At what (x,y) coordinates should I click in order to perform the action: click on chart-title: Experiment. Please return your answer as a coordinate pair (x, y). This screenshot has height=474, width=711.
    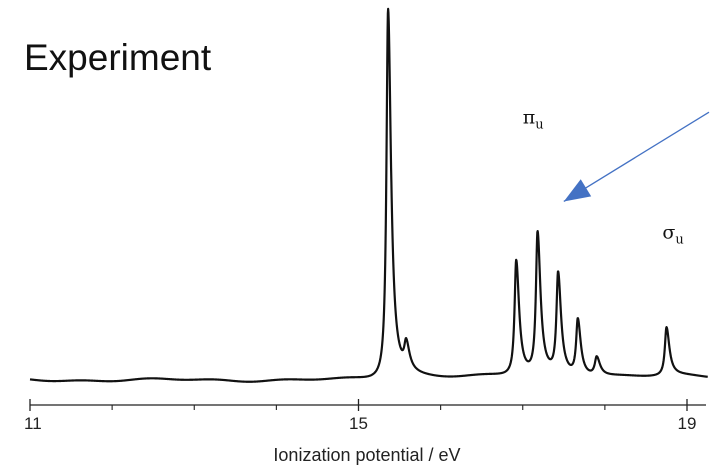
    Looking at the image, I should click on (118, 57).